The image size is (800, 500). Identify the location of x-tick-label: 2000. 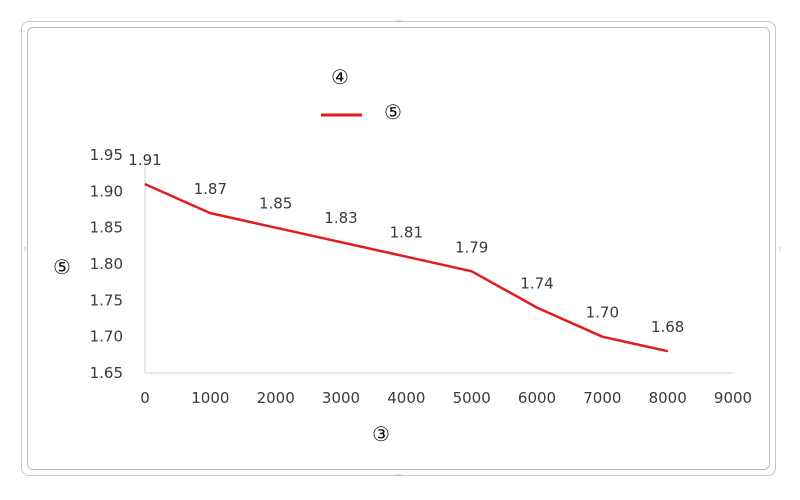
(276, 398).